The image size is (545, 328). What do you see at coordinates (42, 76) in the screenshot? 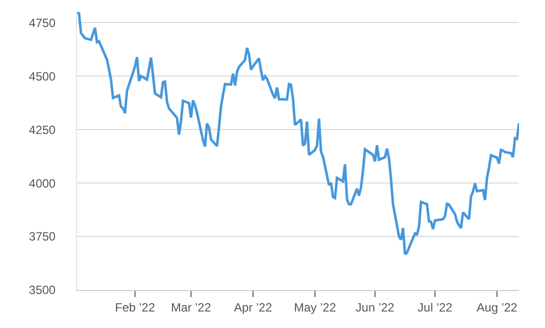
I see `y-tick-label: 4500` at bounding box center [42, 76].